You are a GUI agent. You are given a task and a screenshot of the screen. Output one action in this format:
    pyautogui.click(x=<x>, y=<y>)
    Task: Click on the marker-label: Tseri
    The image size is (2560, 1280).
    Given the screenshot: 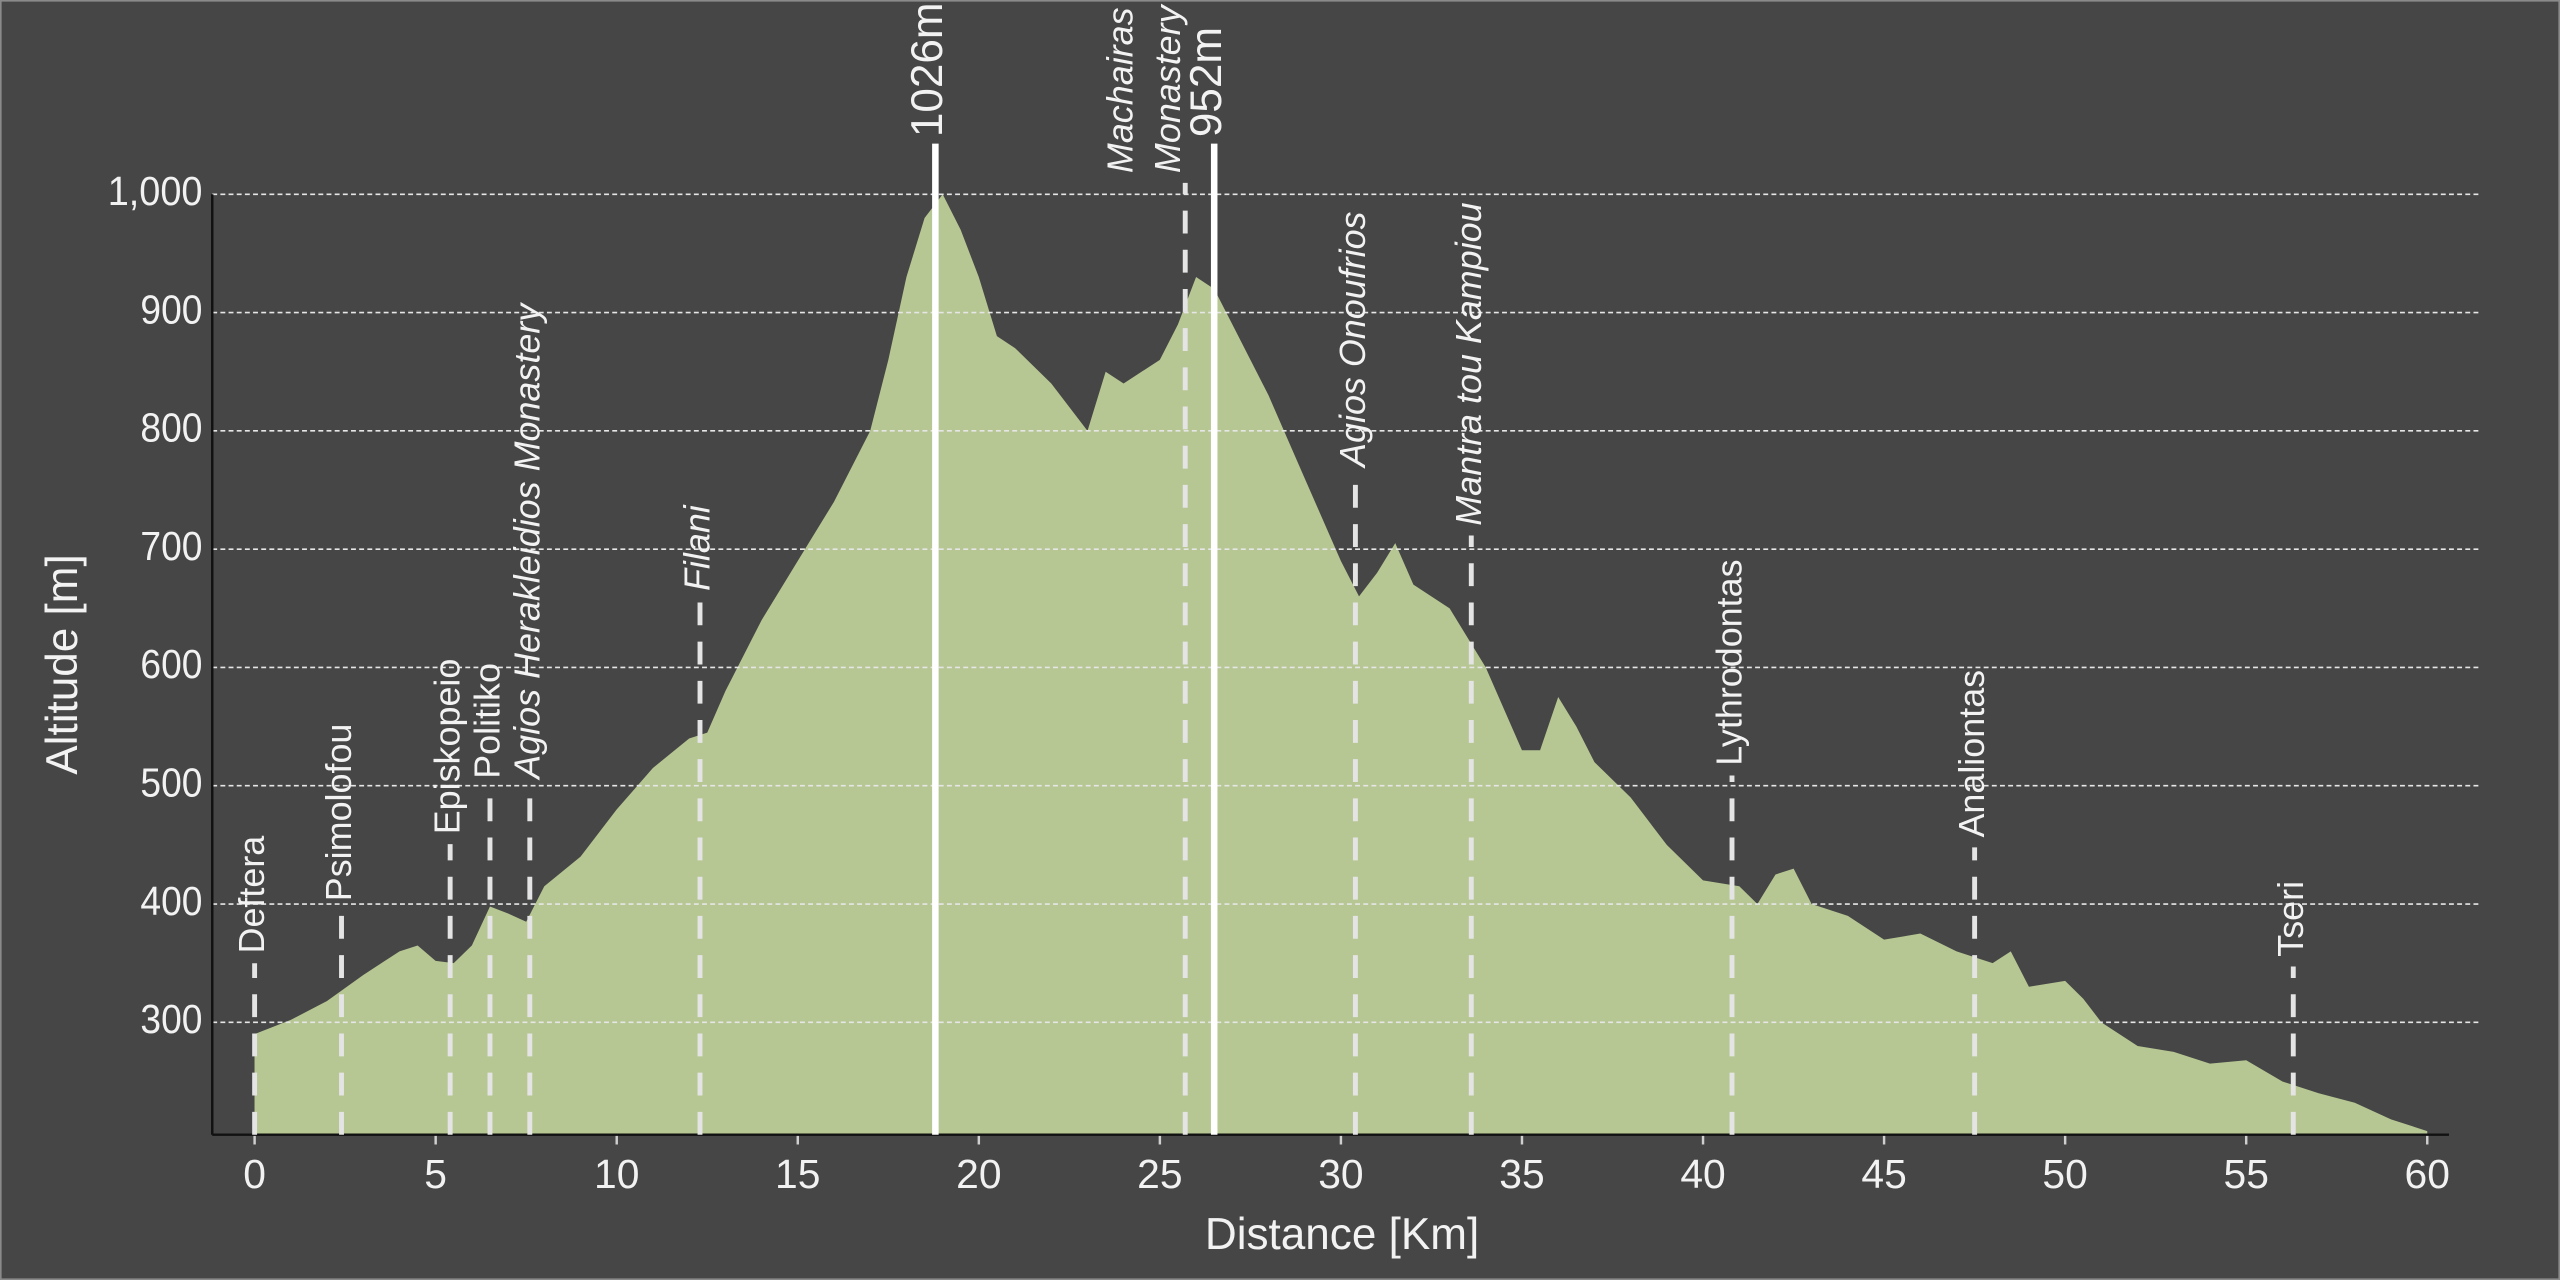 What is the action you would take?
    pyautogui.click(x=2290, y=919)
    